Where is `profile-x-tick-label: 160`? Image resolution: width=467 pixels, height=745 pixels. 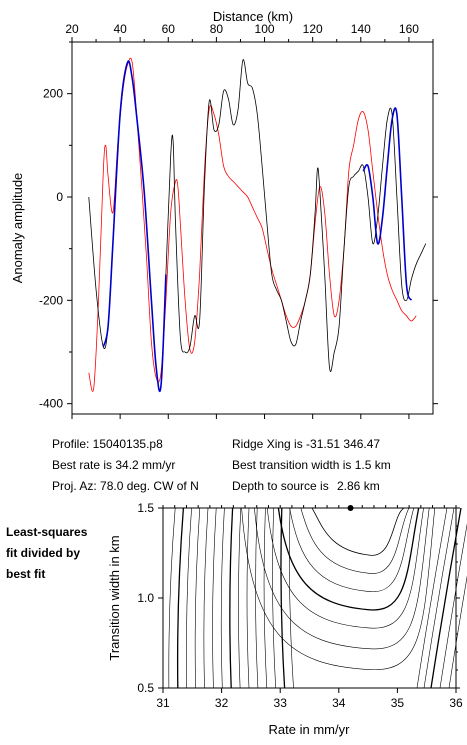 profile-x-tick-label: 160 is located at coordinates (409, 29).